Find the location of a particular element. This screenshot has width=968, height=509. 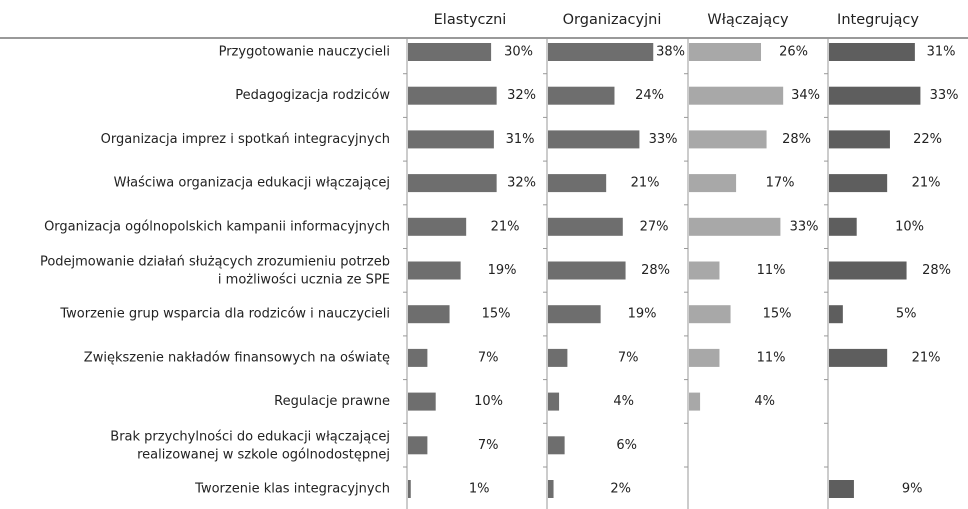

value-label: 1% is located at coordinates (479, 489).